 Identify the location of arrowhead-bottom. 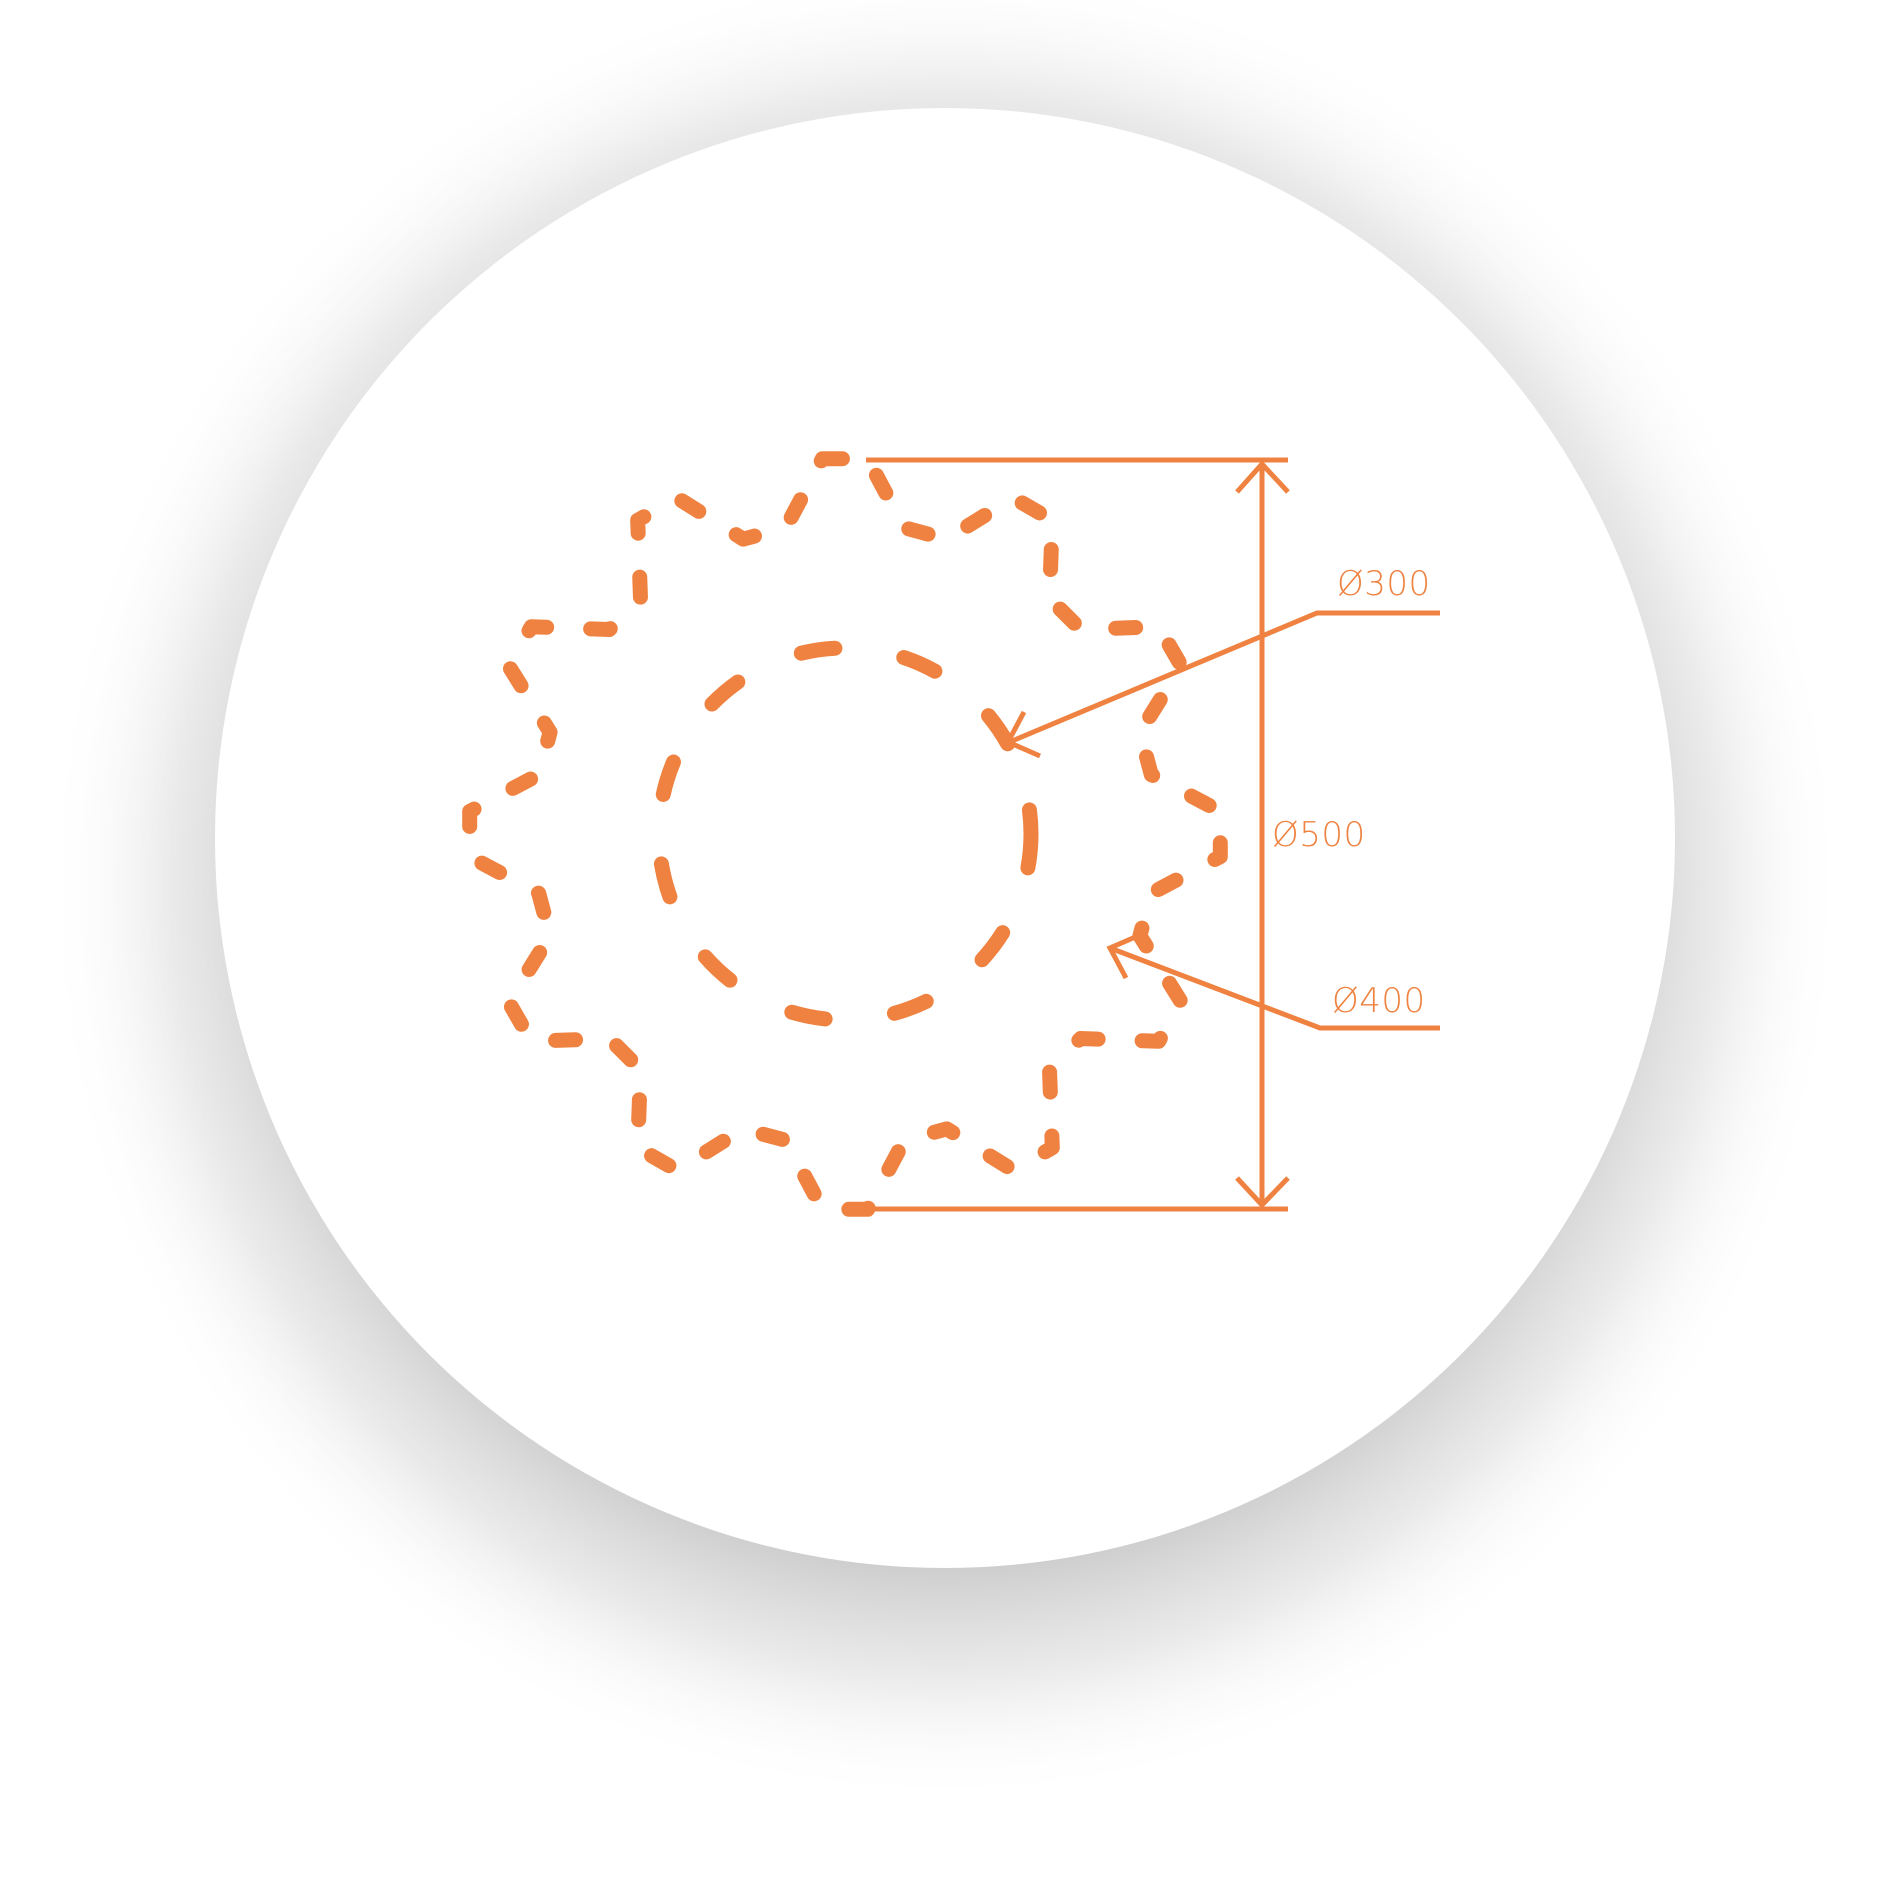
(1262, 1192).